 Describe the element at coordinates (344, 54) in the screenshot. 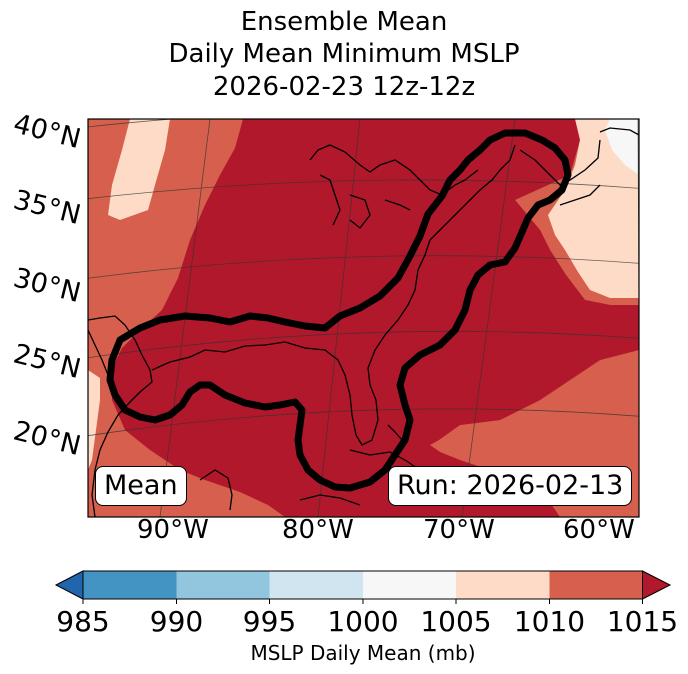

I see `title-line-2: Daily Mean Minimum MSLP` at that location.